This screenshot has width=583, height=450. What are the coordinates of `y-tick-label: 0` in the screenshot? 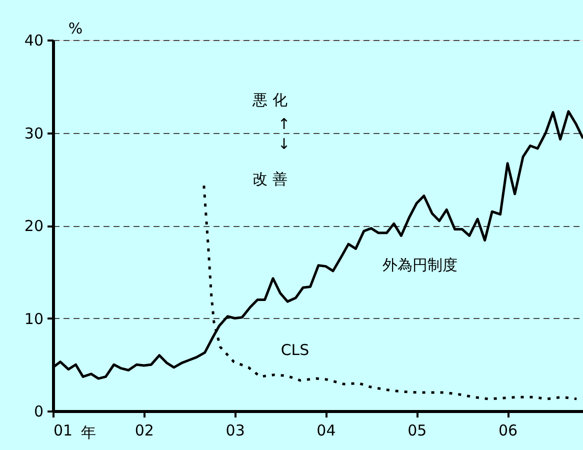 It's located at (39, 411).